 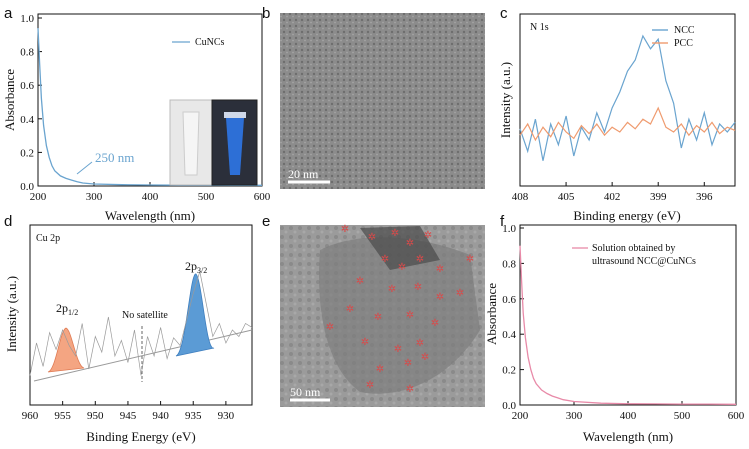 What do you see at coordinates (62, 416) in the screenshot?
I see `panel-d-xtick-label: 955` at bounding box center [62, 416].